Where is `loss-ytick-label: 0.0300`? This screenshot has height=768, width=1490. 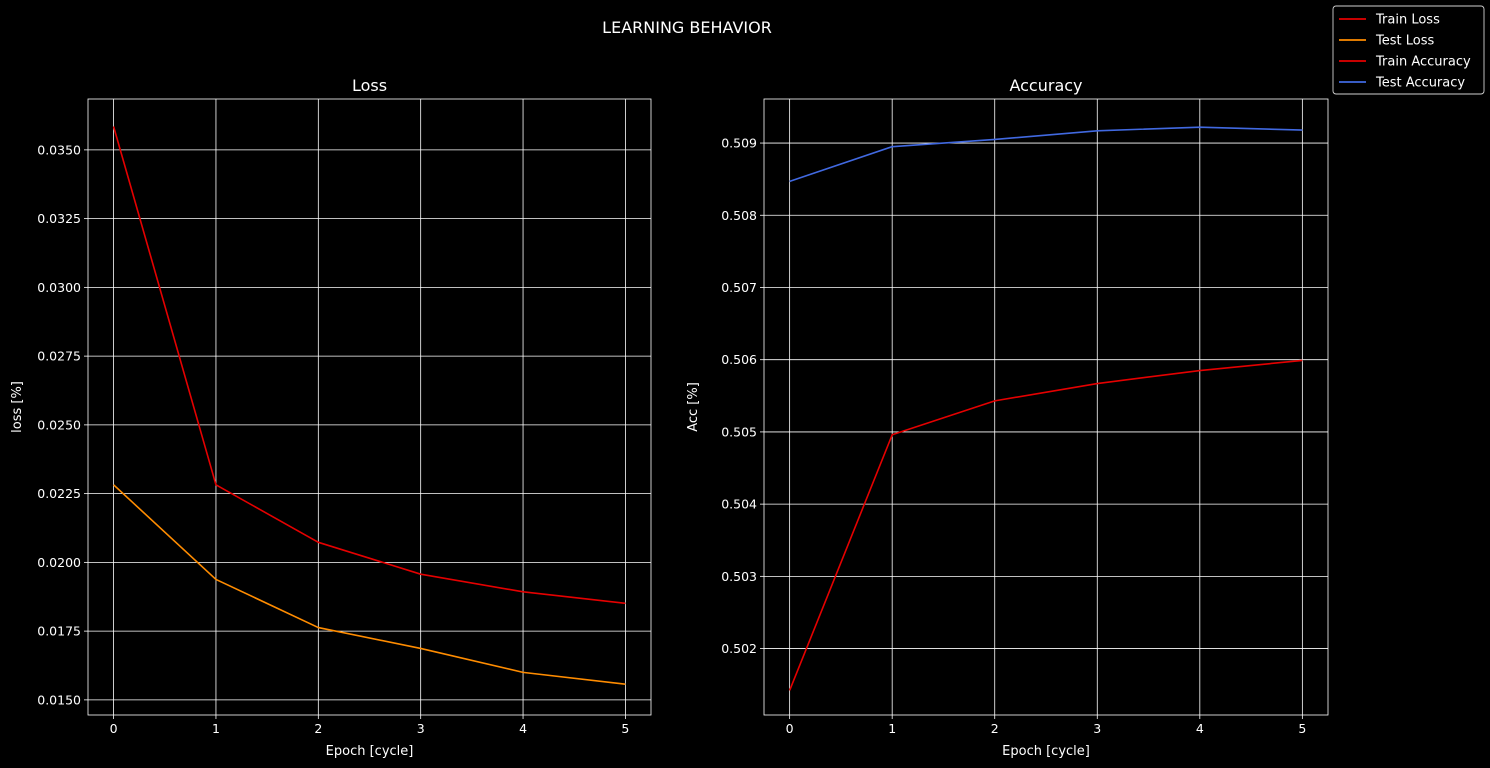 loss-ytick-label: 0.0300 is located at coordinates (59, 287).